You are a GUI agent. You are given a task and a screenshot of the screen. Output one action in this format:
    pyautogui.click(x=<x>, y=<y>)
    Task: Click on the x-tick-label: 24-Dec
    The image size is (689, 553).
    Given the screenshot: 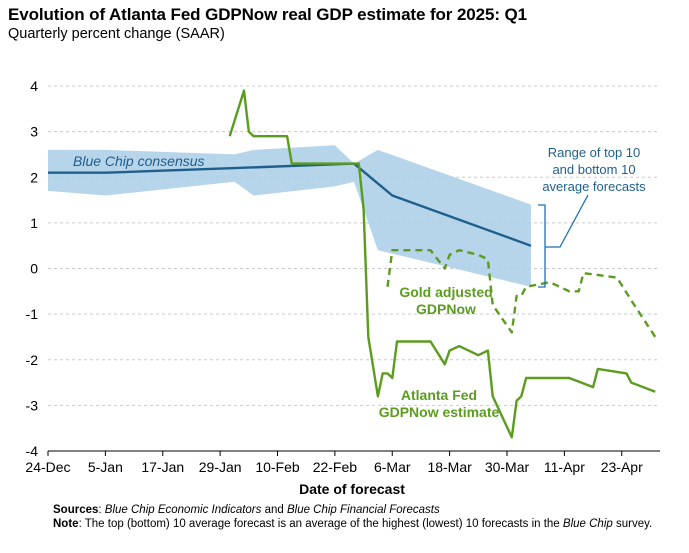 What is the action you would take?
    pyautogui.click(x=47, y=467)
    